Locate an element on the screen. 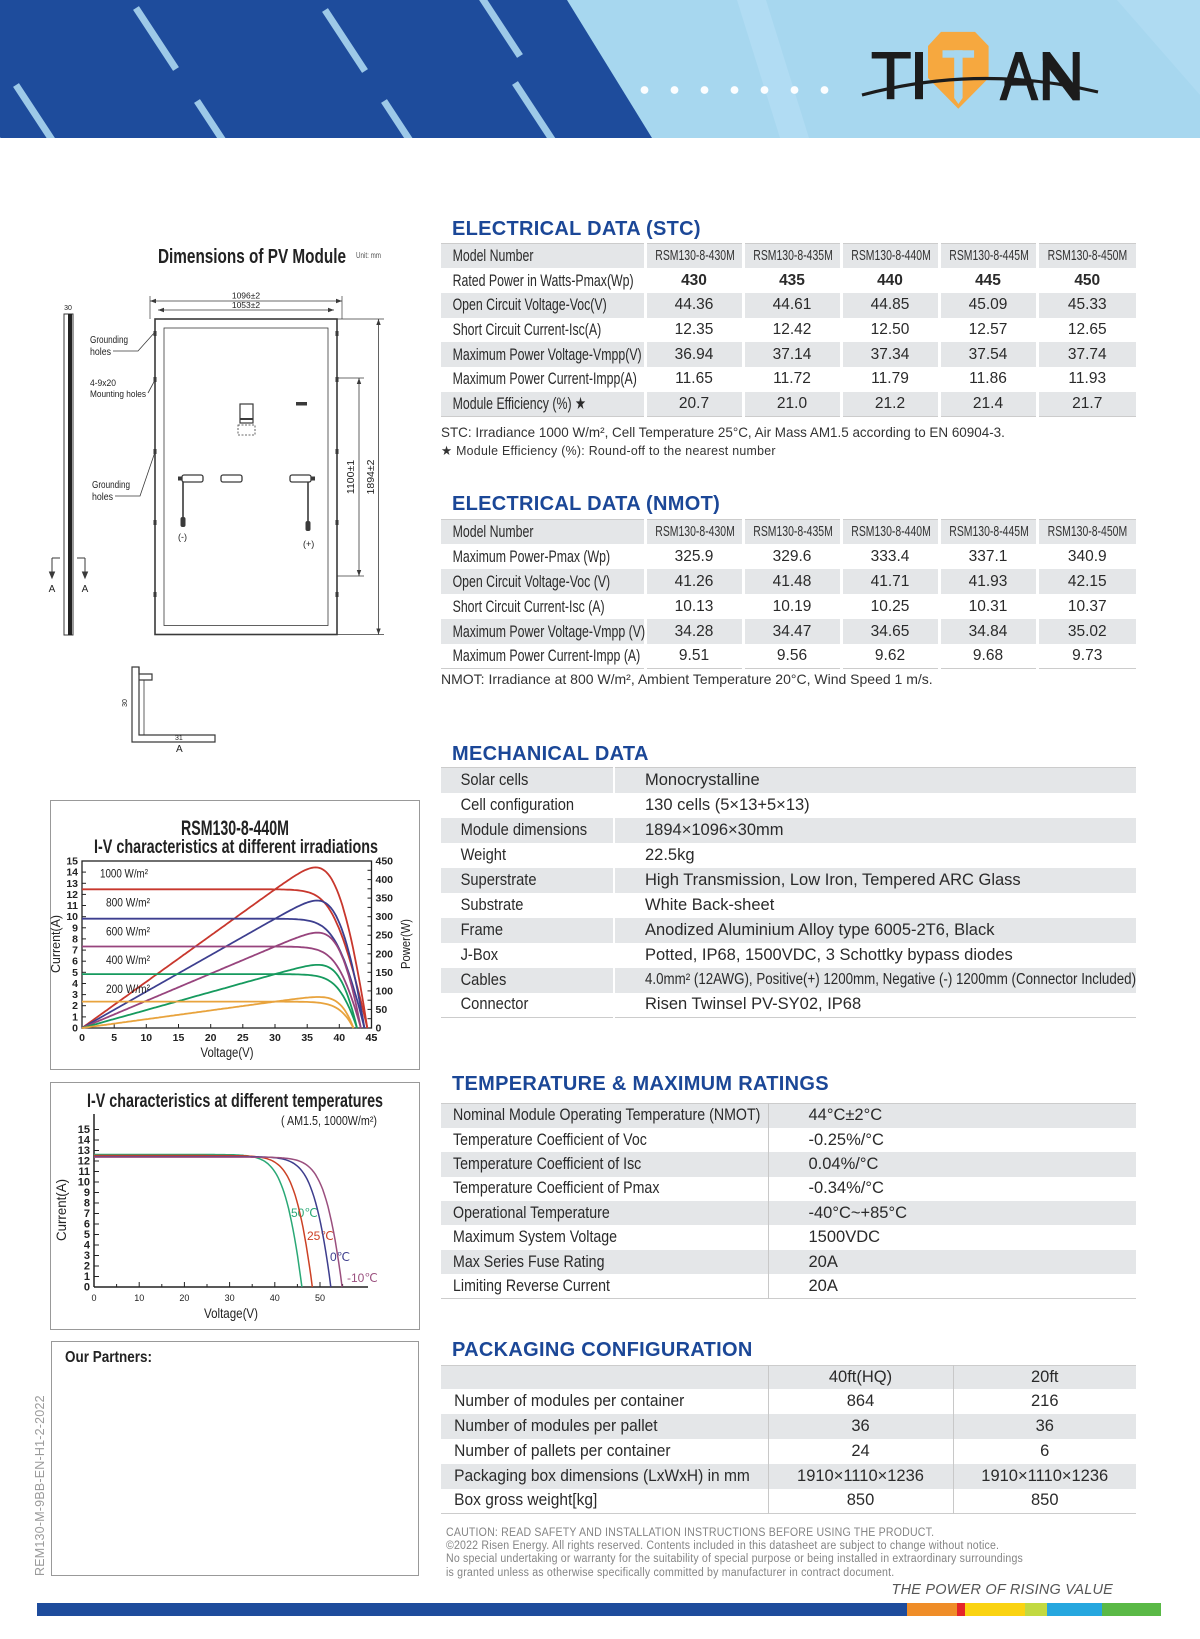 This screenshot has height=1639, width=1200. svg-text: 600 W/m² is located at coordinates (128, 931).